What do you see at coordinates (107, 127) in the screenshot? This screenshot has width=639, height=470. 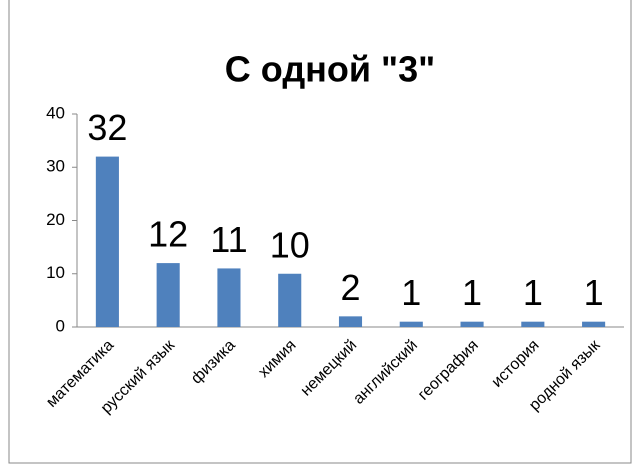 I see `data-label: 32` at bounding box center [107, 127].